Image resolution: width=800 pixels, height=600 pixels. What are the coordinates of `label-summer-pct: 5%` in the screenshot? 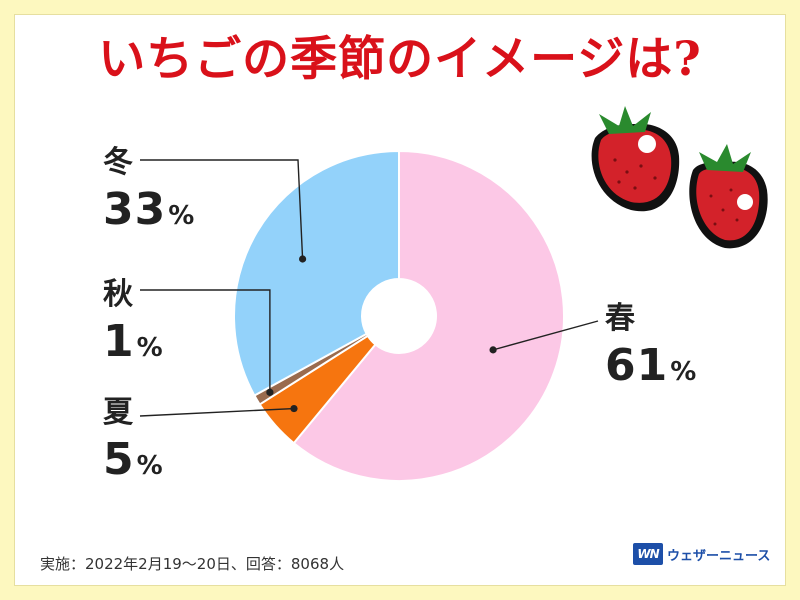 It's located at (133, 459).